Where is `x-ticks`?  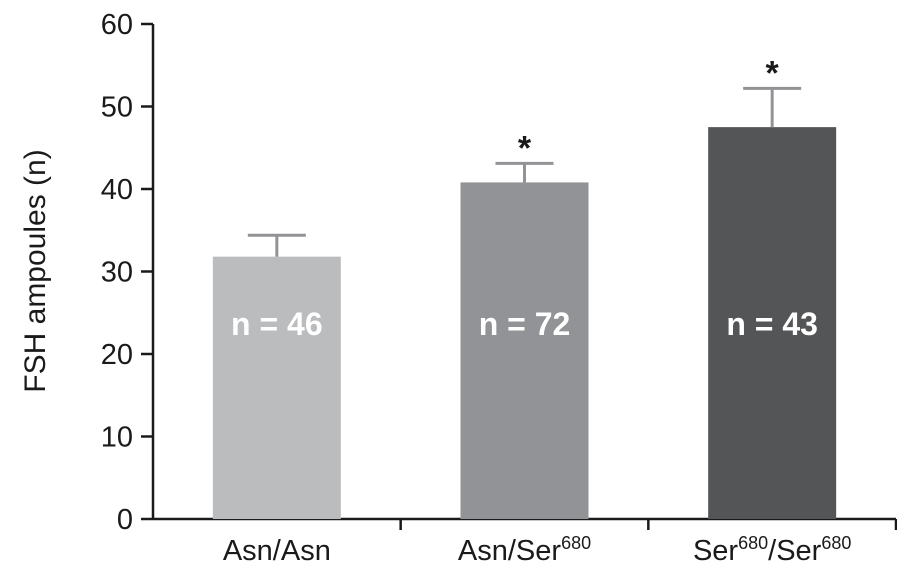
x-ticks is located at coordinates (648, 524).